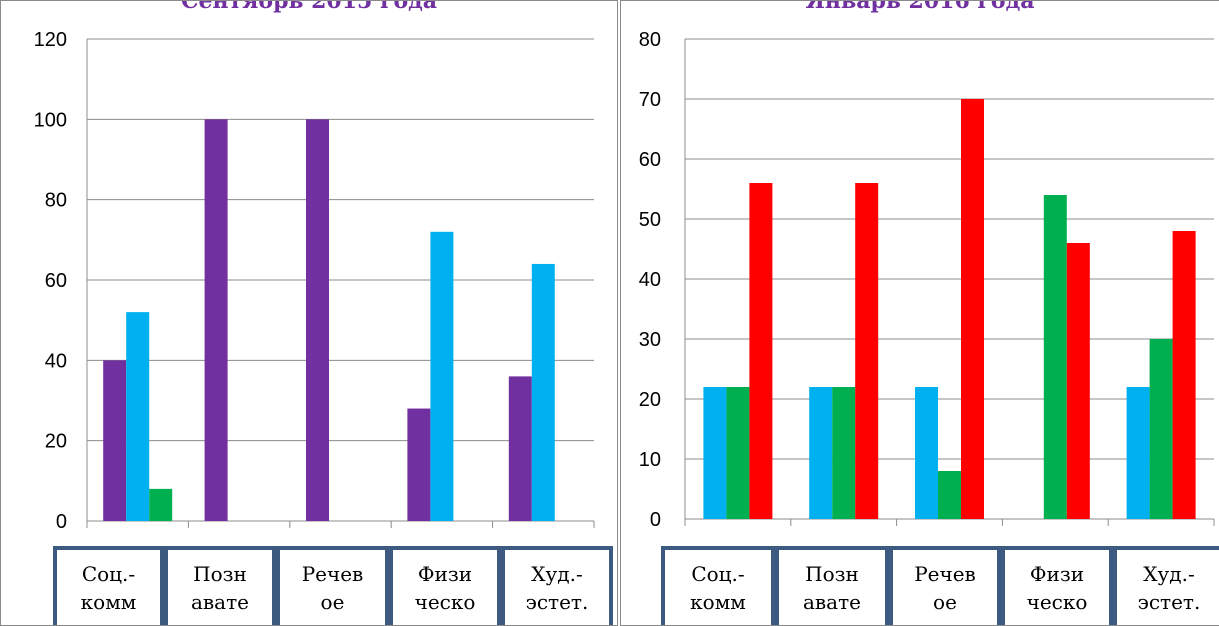  What do you see at coordinates (50, 40) in the screenshot?
I see `y-tick-label: 120` at bounding box center [50, 40].